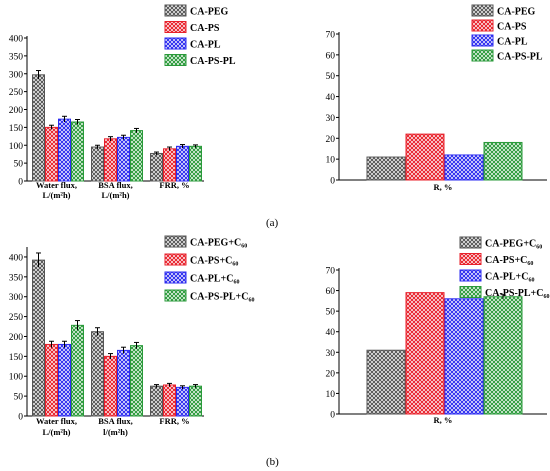  What do you see at coordinates (16, 318) in the screenshot?
I see `y-tick-label: 250` at bounding box center [16, 318].